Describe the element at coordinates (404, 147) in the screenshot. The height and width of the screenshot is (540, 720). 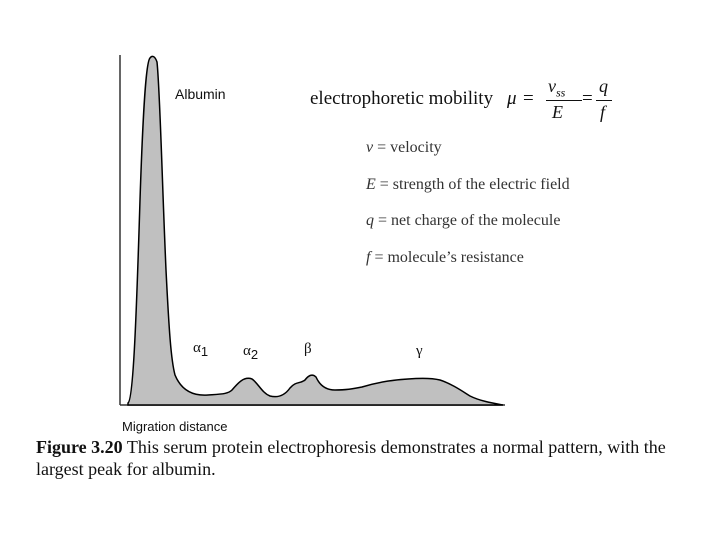
I see `definition-velocity: v = velocity` at that location.